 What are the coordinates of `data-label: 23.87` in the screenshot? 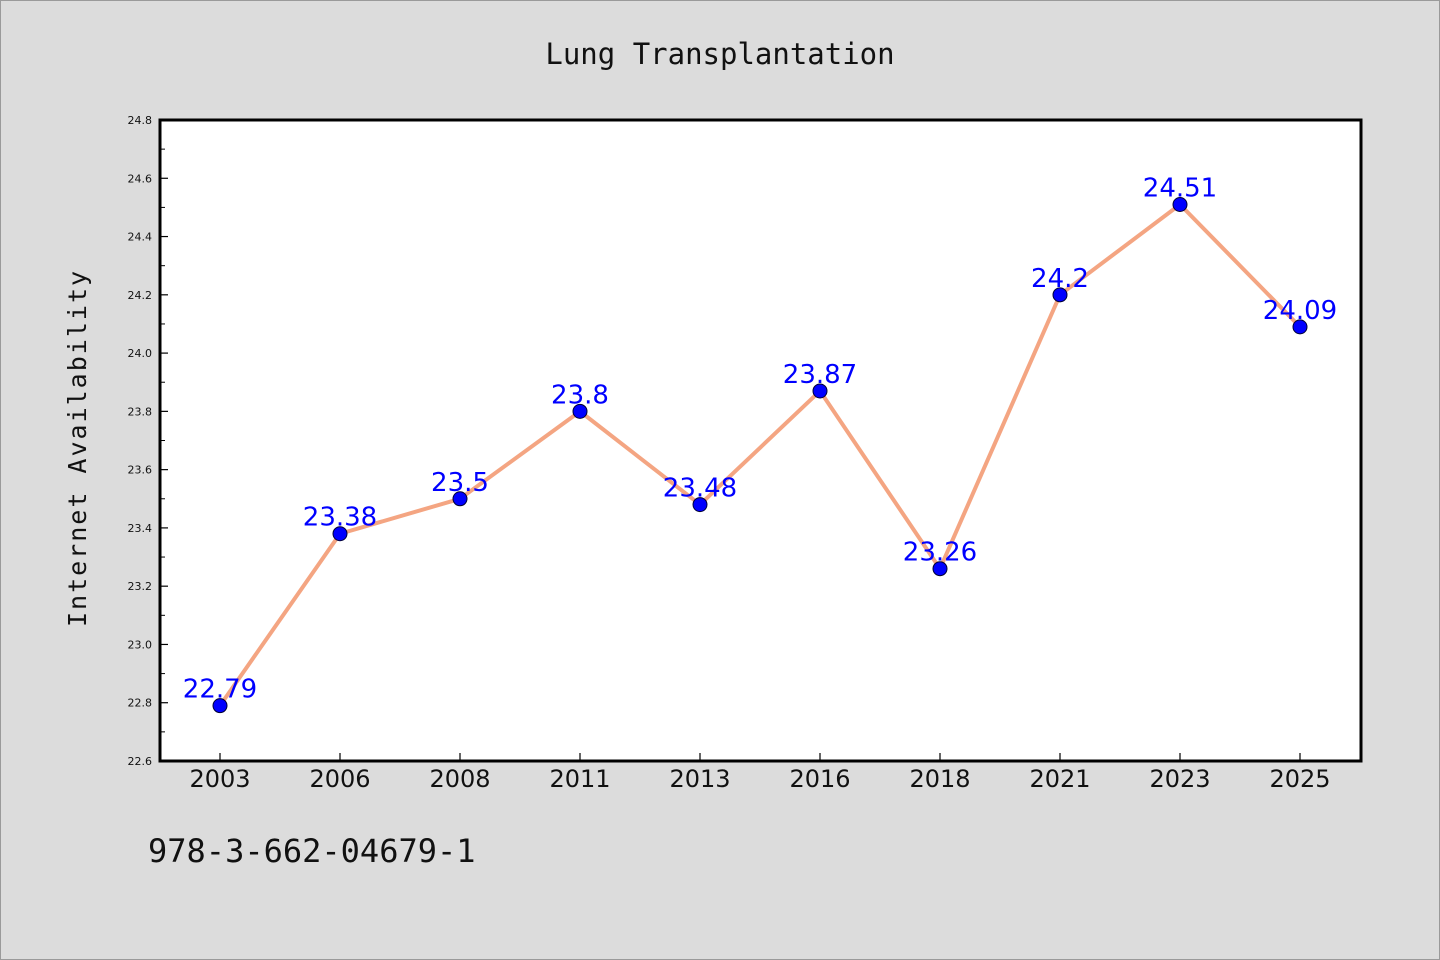 It's located at (820, 375).